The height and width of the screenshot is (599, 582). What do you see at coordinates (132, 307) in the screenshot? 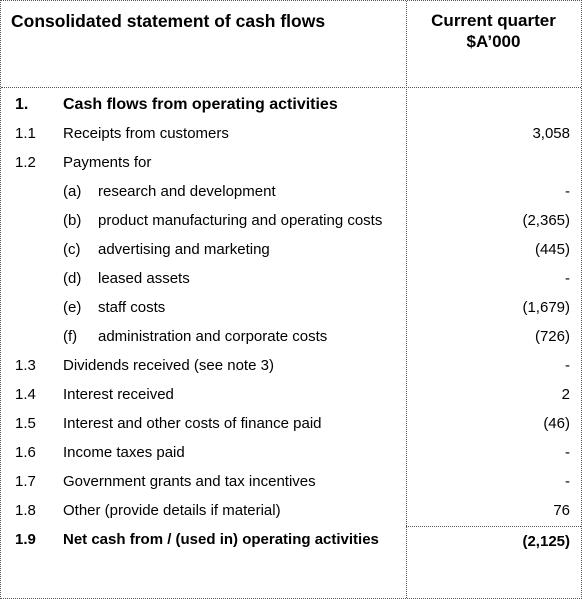
I see `row-label: staff costs` at bounding box center [132, 307].